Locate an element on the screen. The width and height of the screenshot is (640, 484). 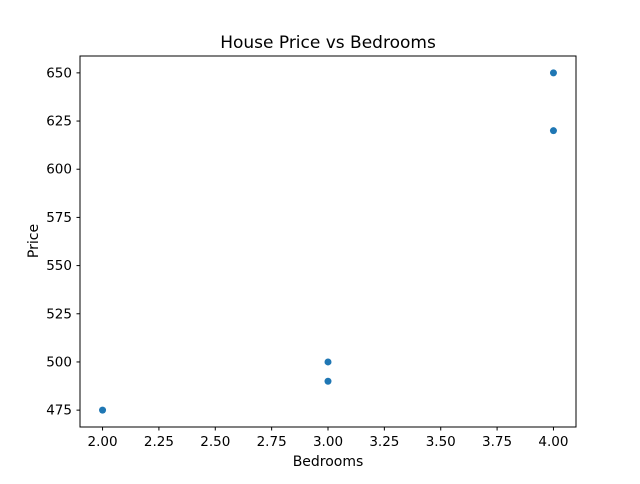
y-axis-label: Price is located at coordinates (34, 241).